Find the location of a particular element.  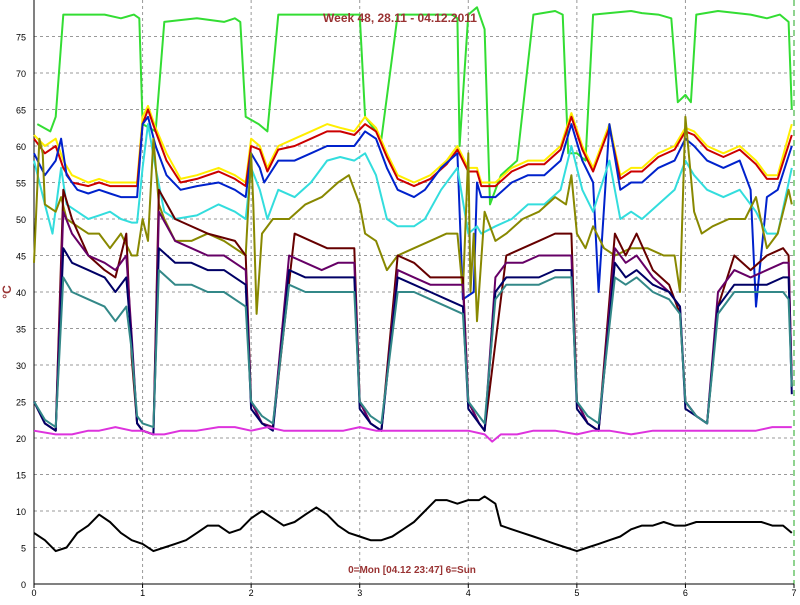

x-axis-label: 0=Mon [04.12 23:47] 6=Sun is located at coordinates (412, 570).